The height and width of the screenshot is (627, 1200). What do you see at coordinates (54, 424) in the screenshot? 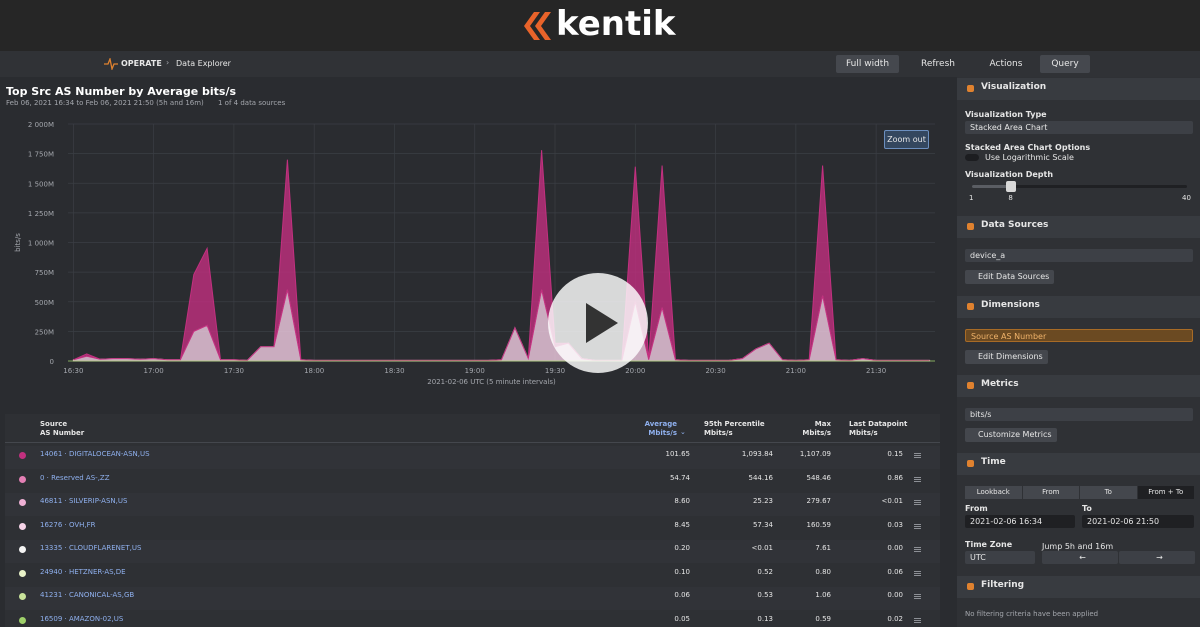
I see `table-header: Source` at bounding box center [54, 424].